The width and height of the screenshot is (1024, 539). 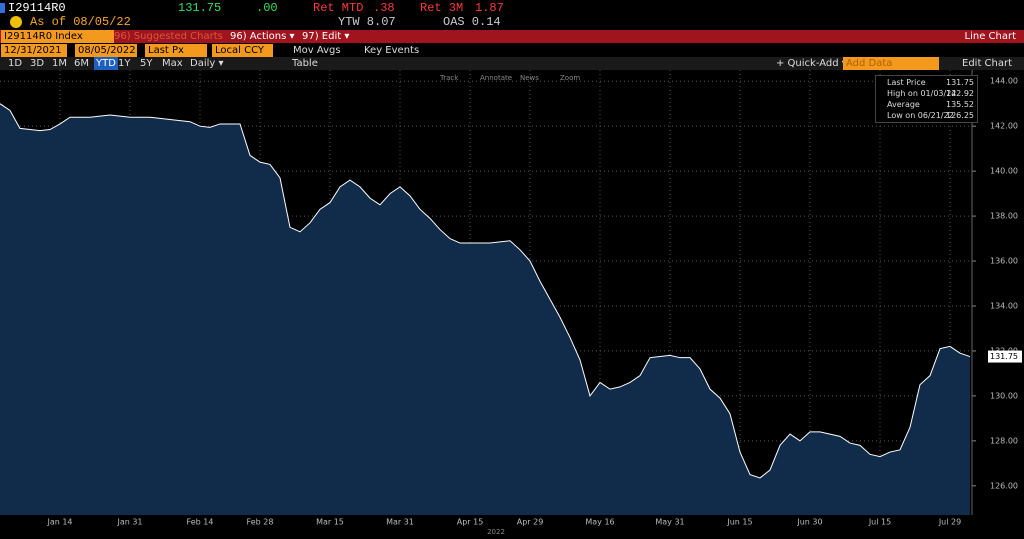 What do you see at coordinates (267, 8) in the screenshot?
I see `change: .00` at bounding box center [267, 8].